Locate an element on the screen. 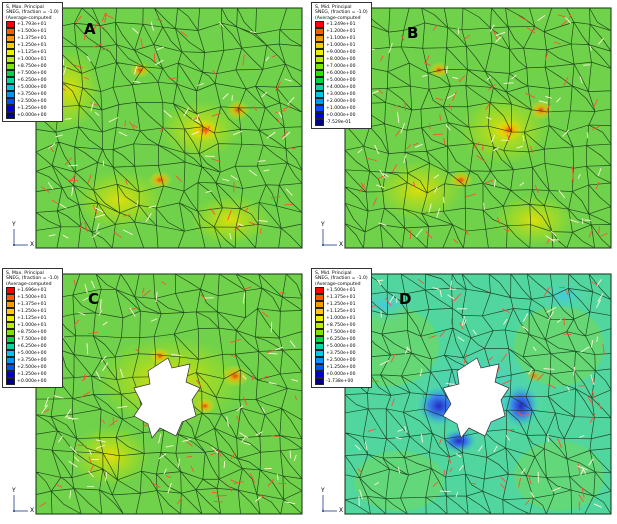  legend-value: +6.250e+00 is located at coordinates (341, 340).